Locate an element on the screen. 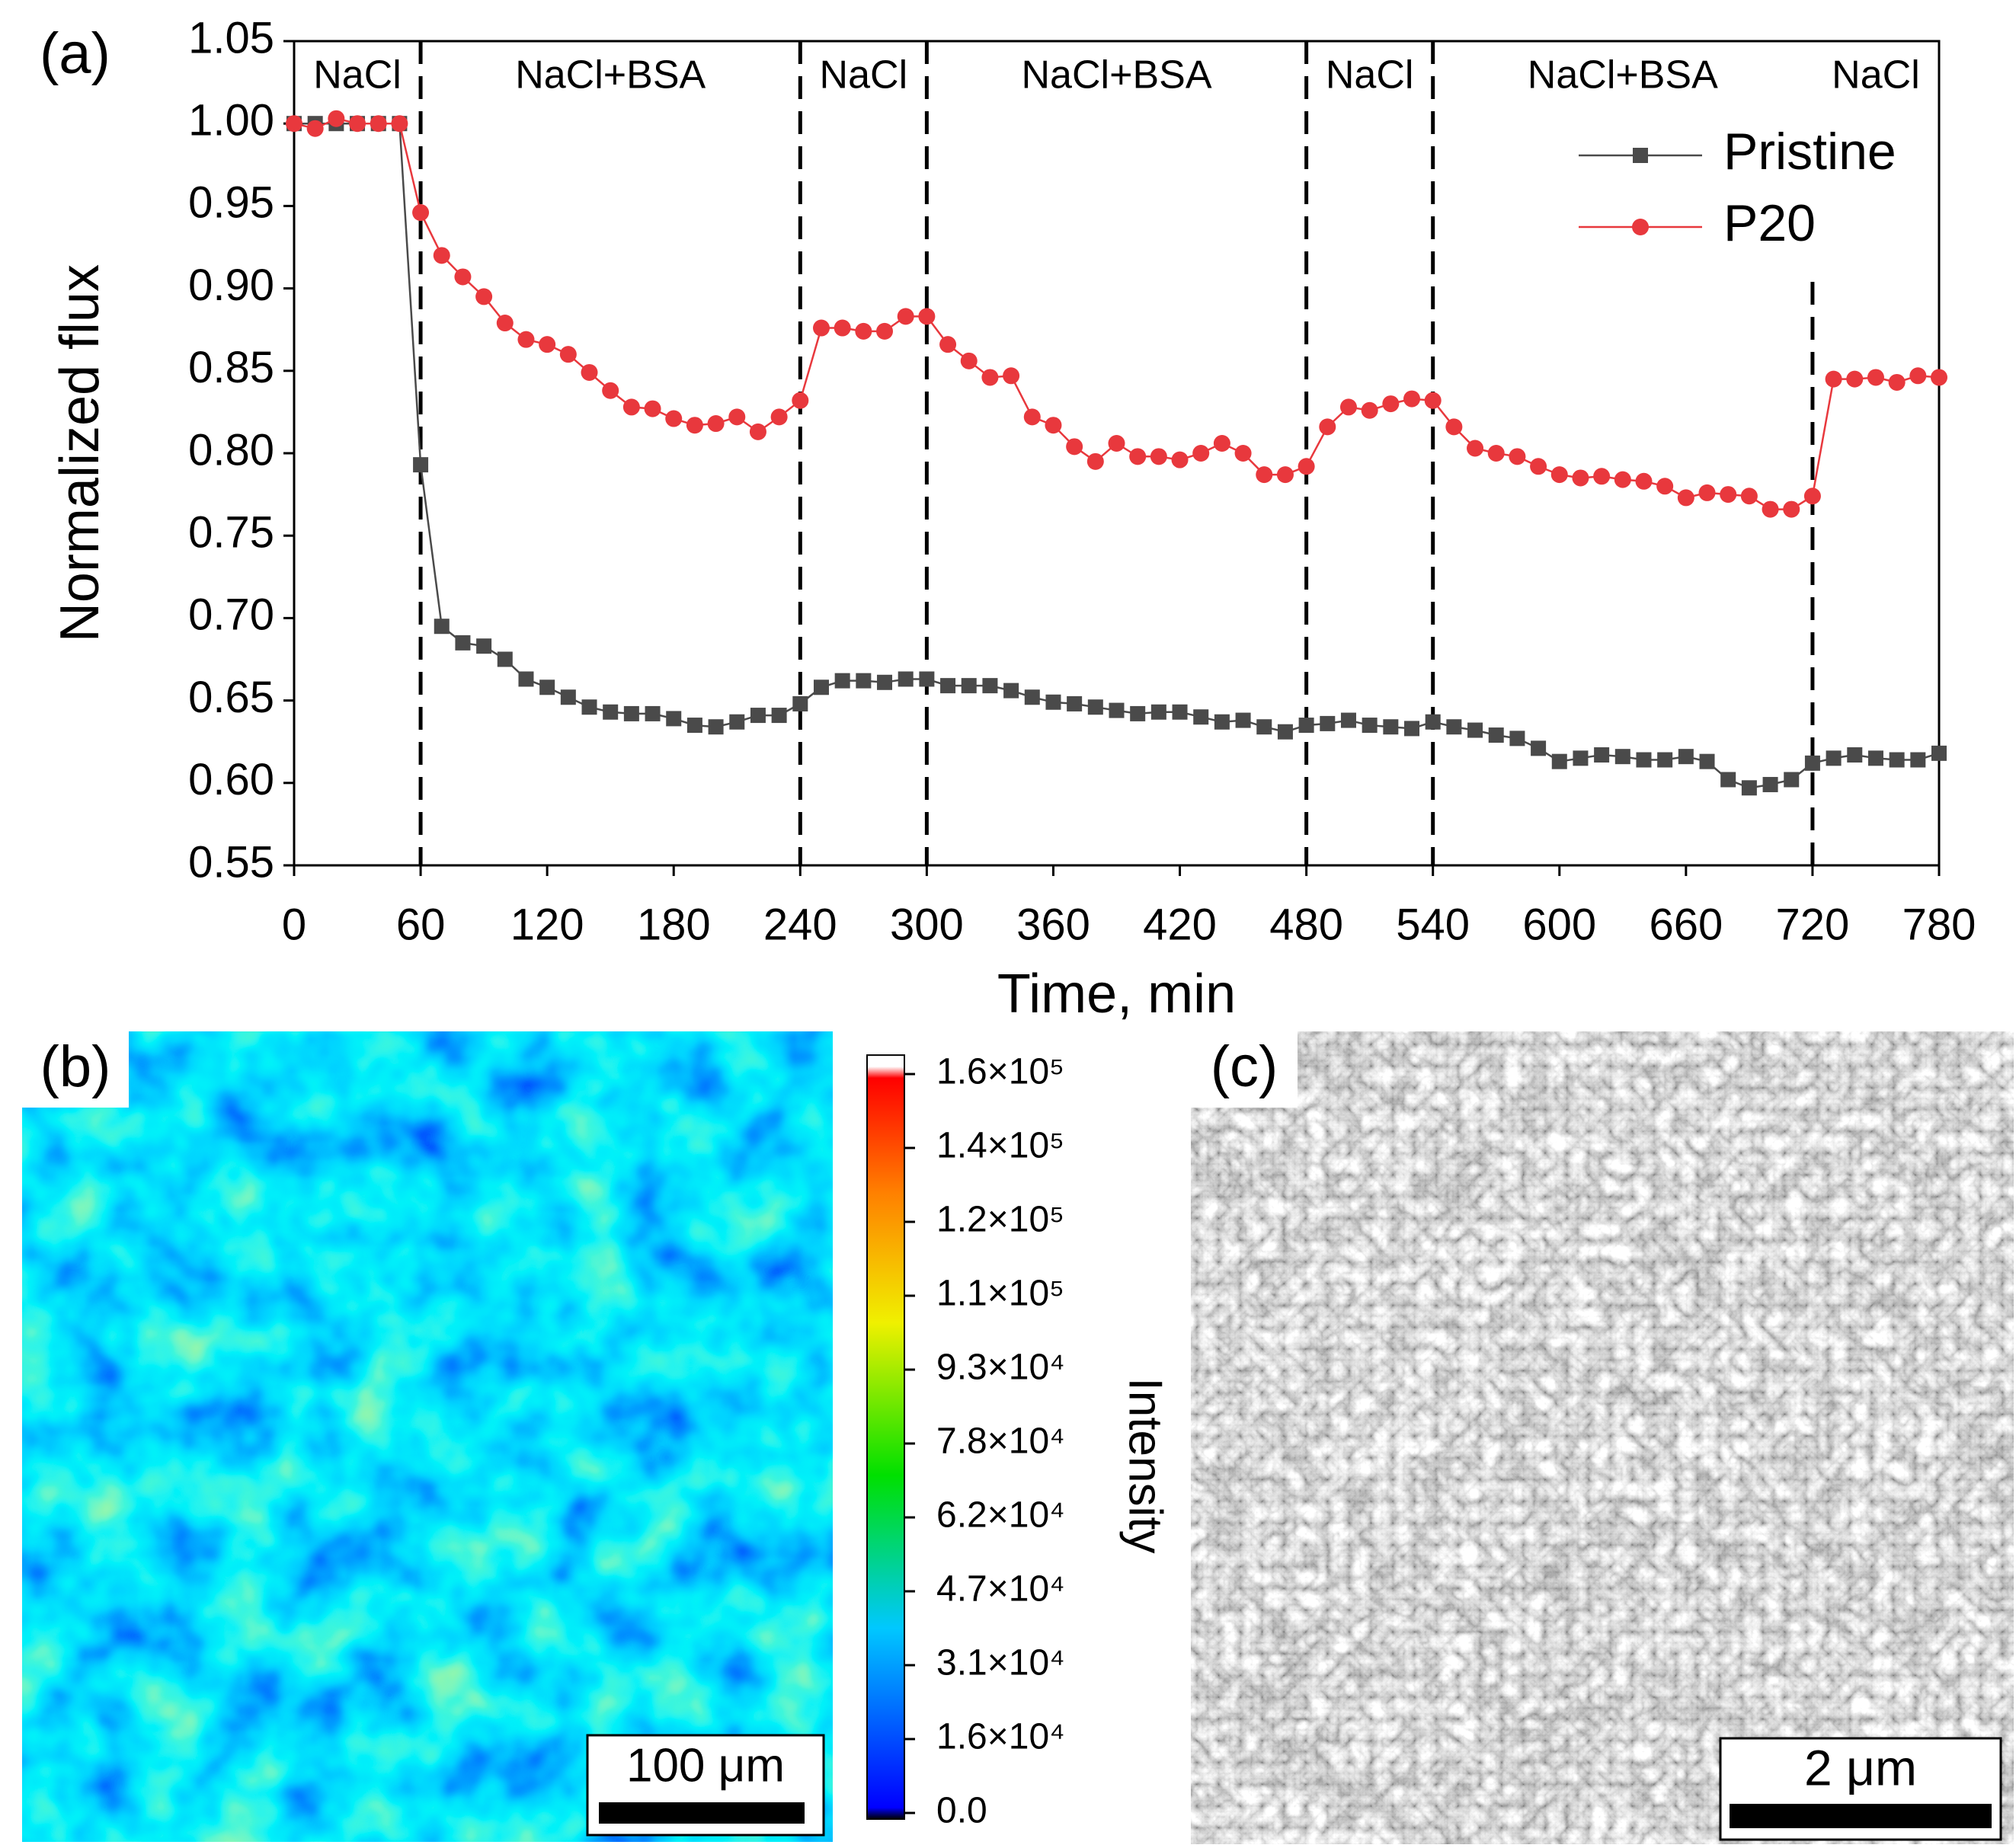  y-tick-label: 0.55 is located at coordinates (231, 862).